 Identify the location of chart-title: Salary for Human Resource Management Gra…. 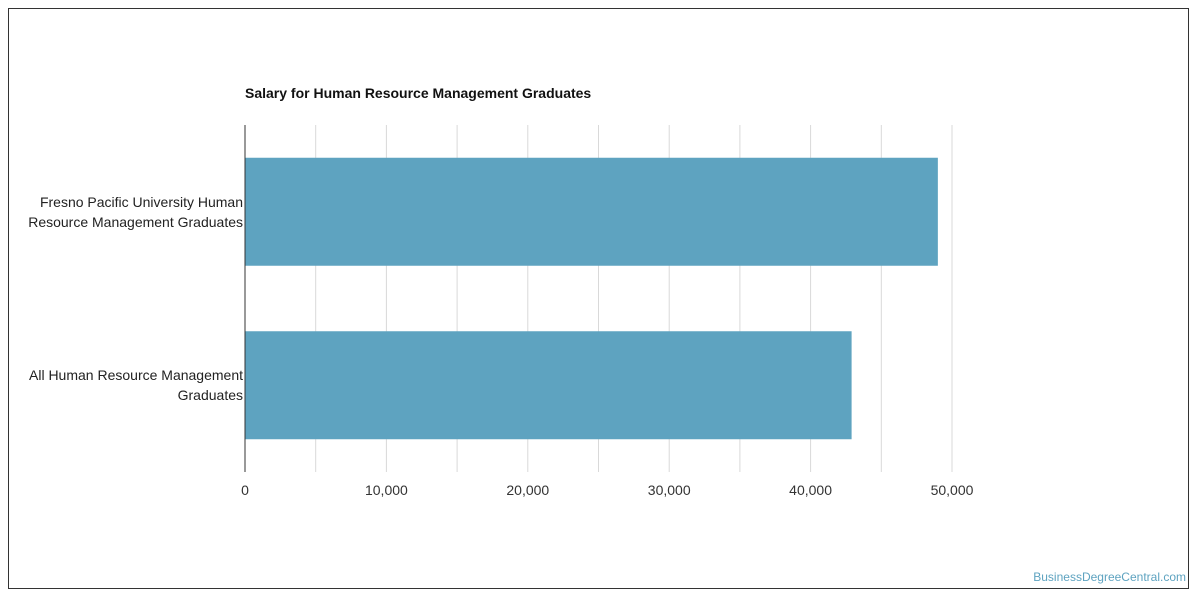
(418, 93).